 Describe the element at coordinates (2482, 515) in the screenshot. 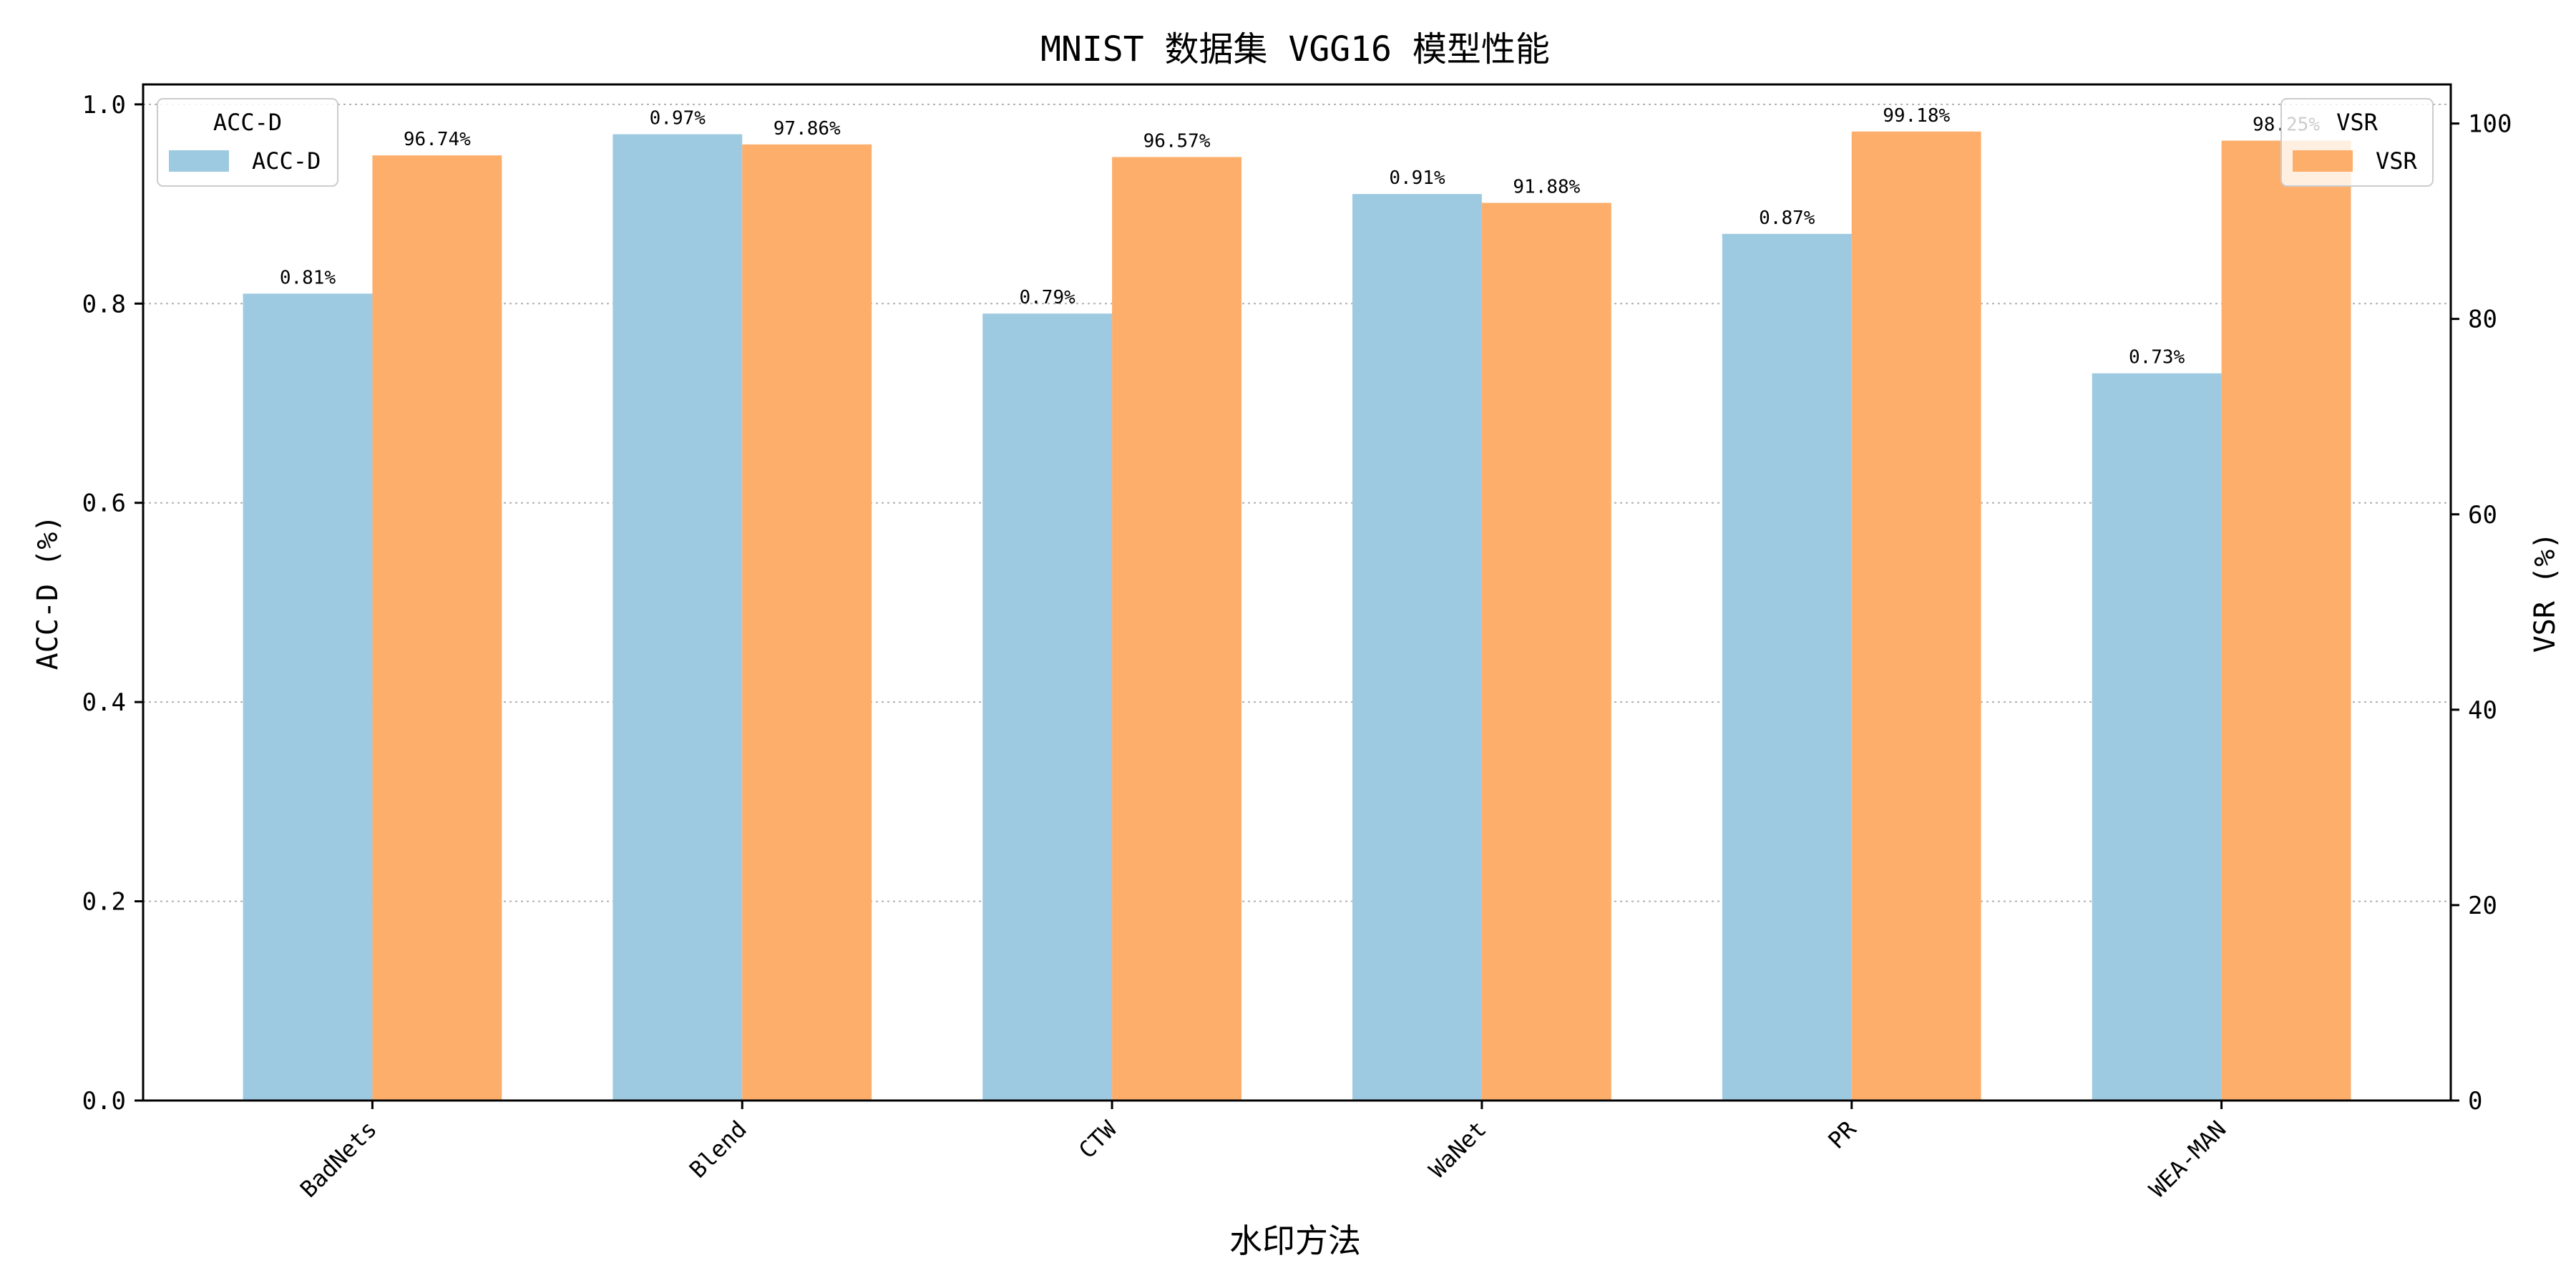

I see `right-tick-label: 60` at that location.